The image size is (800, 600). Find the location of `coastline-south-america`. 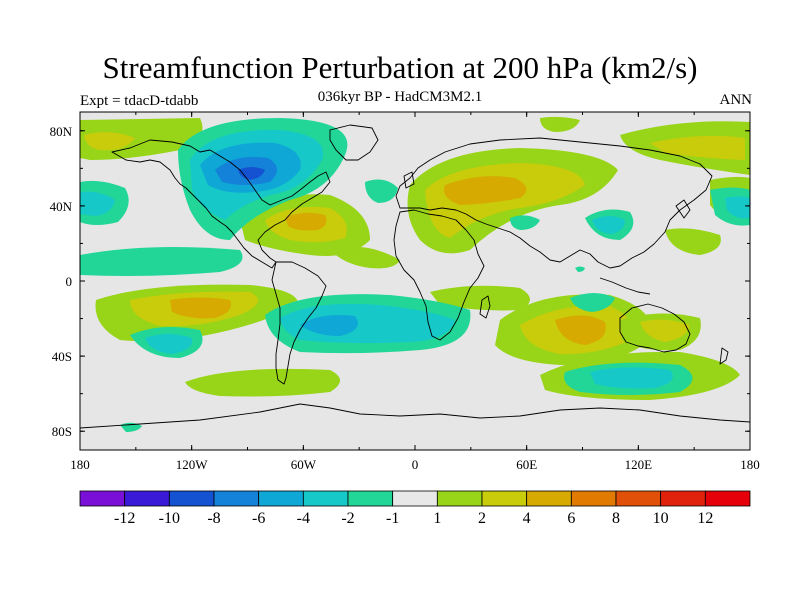

coastline-south-america is located at coordinates (299, 323).